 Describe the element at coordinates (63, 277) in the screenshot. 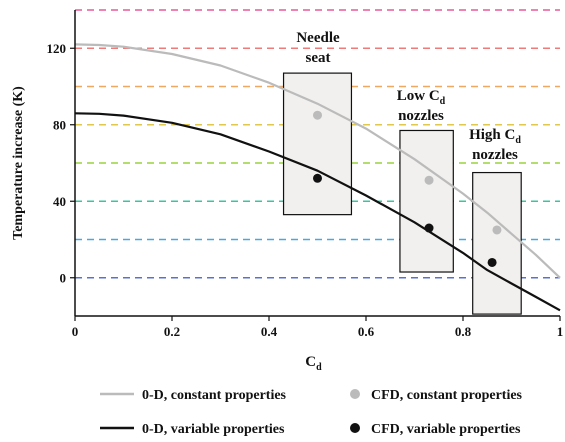

I see `y-tick-label: 0` at that location.